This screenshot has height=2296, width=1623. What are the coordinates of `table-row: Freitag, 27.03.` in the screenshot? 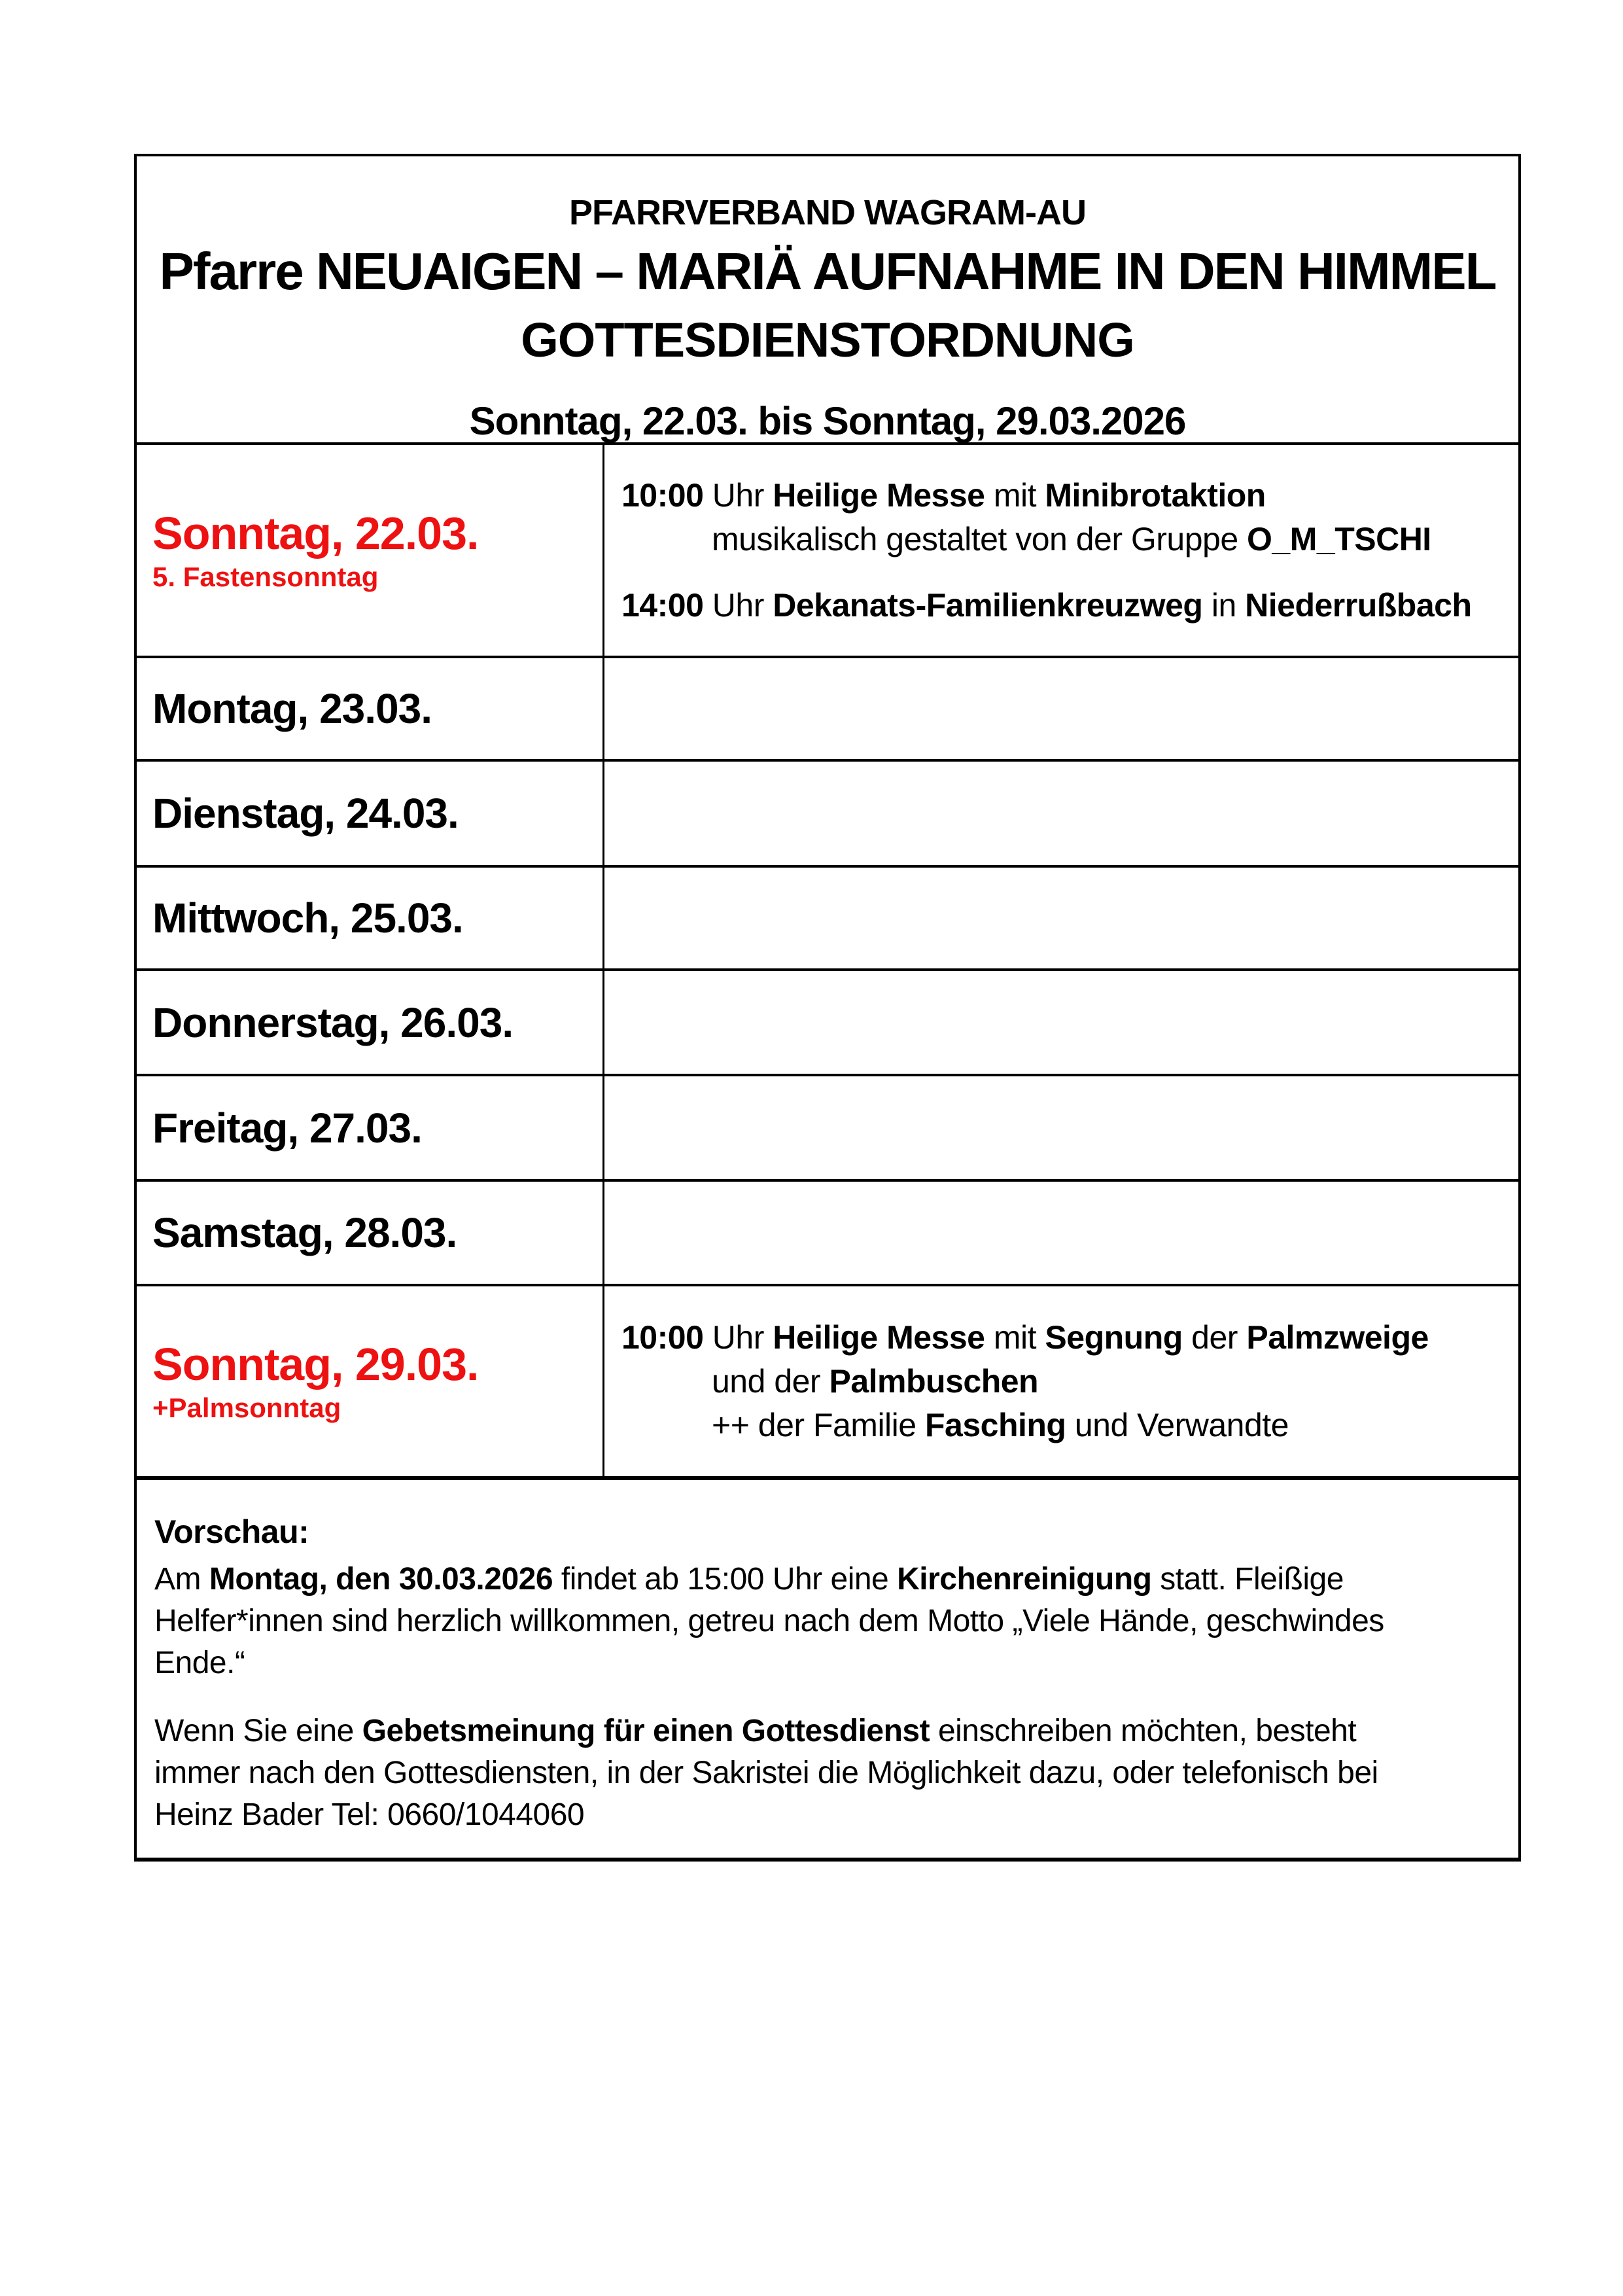 It's located at (828, 1126).